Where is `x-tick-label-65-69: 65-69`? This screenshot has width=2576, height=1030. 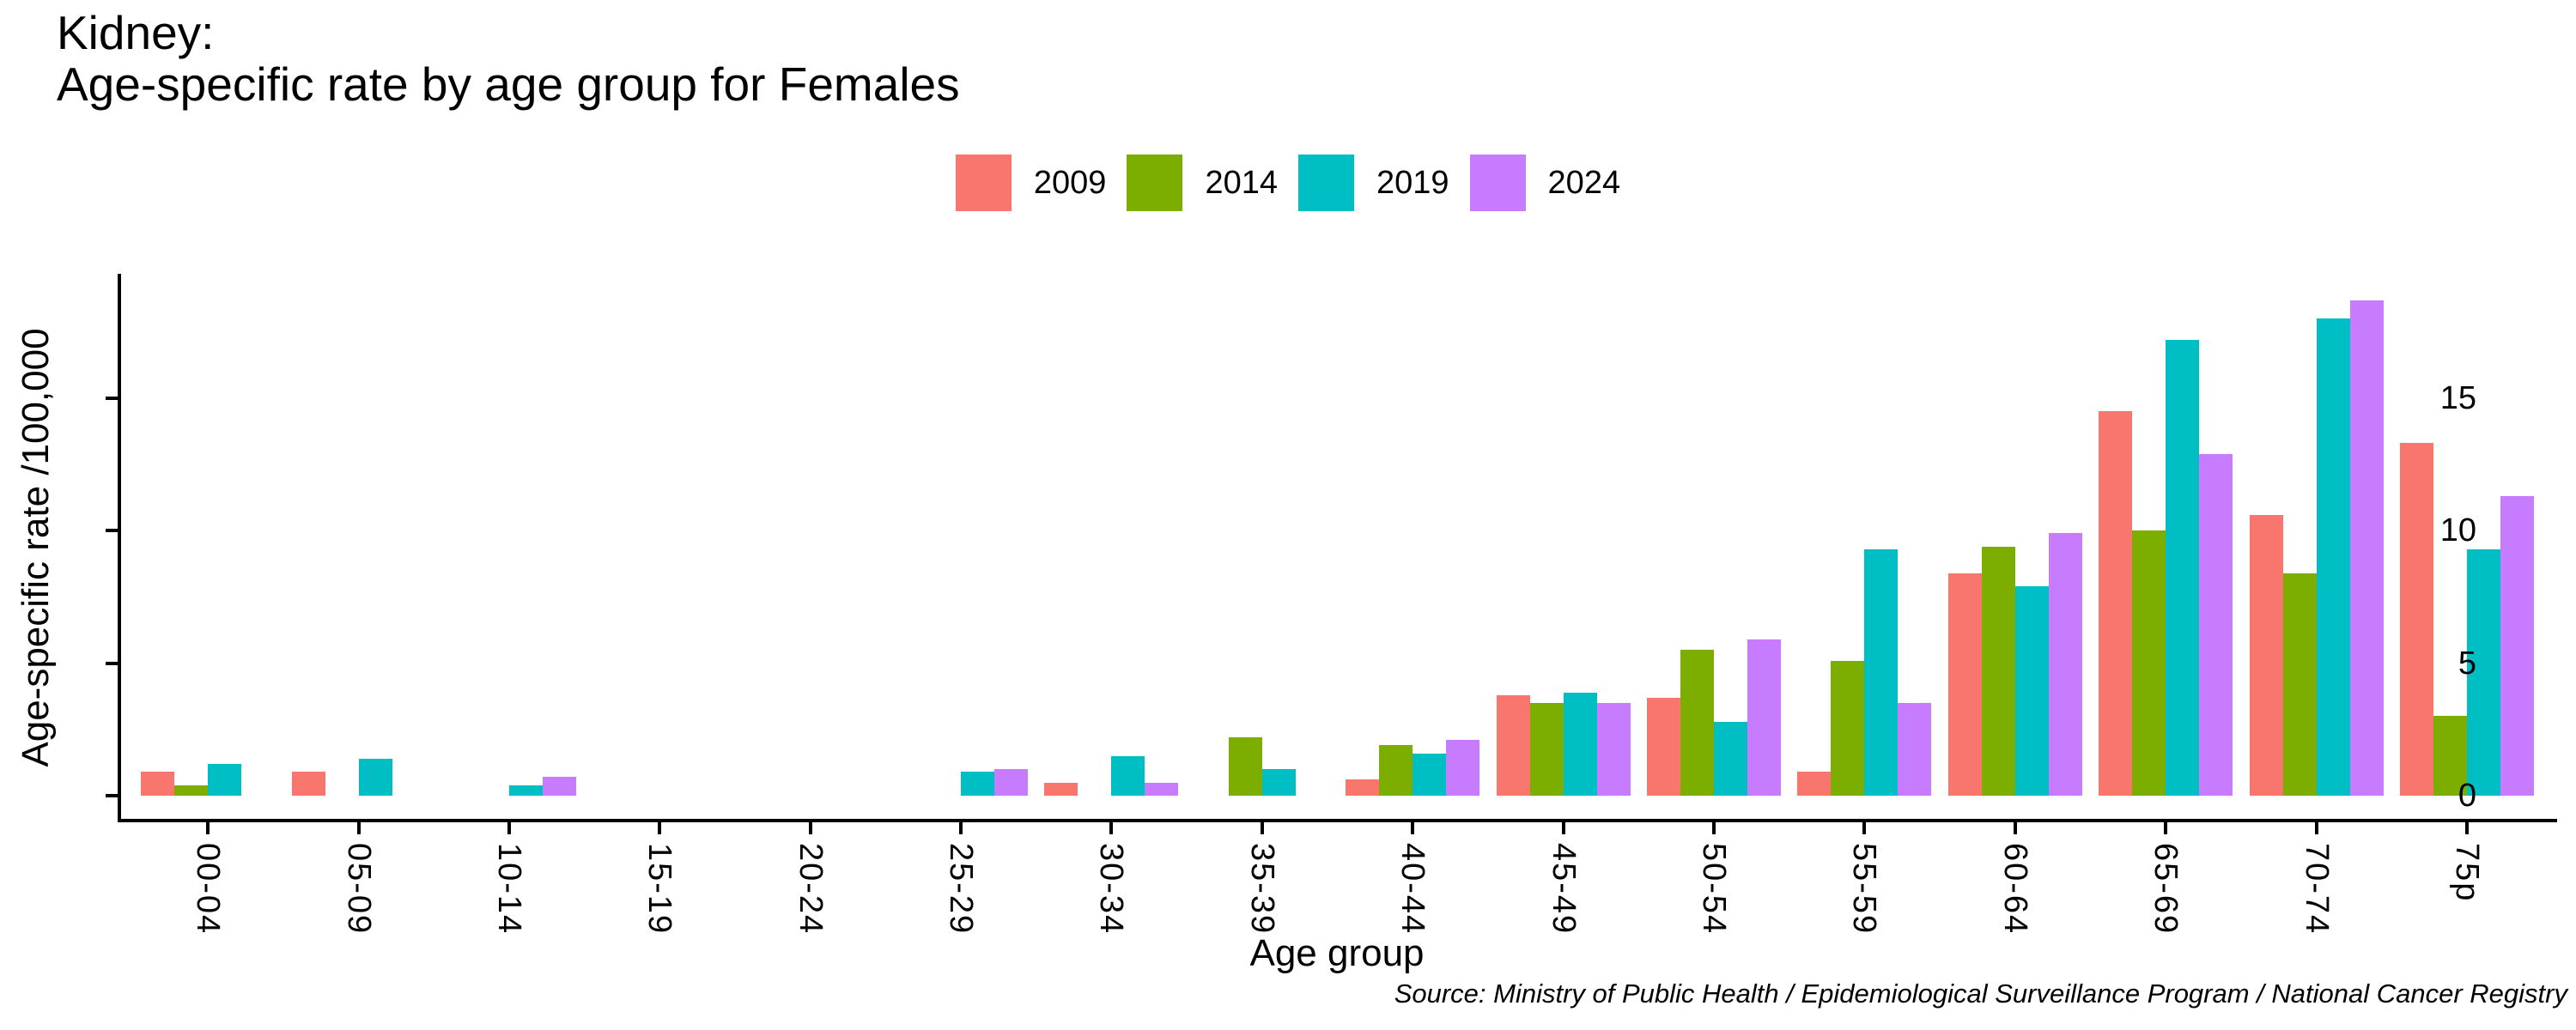
x-tick-label-65-69: 65-69 is located at coordinates (2166, 889).